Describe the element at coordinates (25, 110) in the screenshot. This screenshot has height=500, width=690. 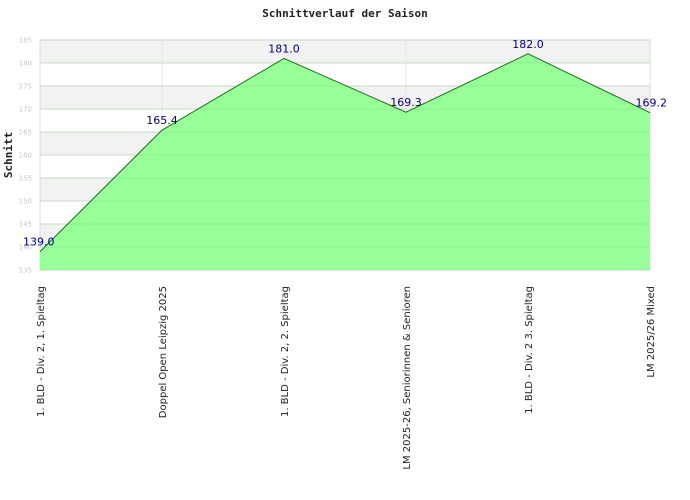
I see `y-tick-label: 170` at that location.